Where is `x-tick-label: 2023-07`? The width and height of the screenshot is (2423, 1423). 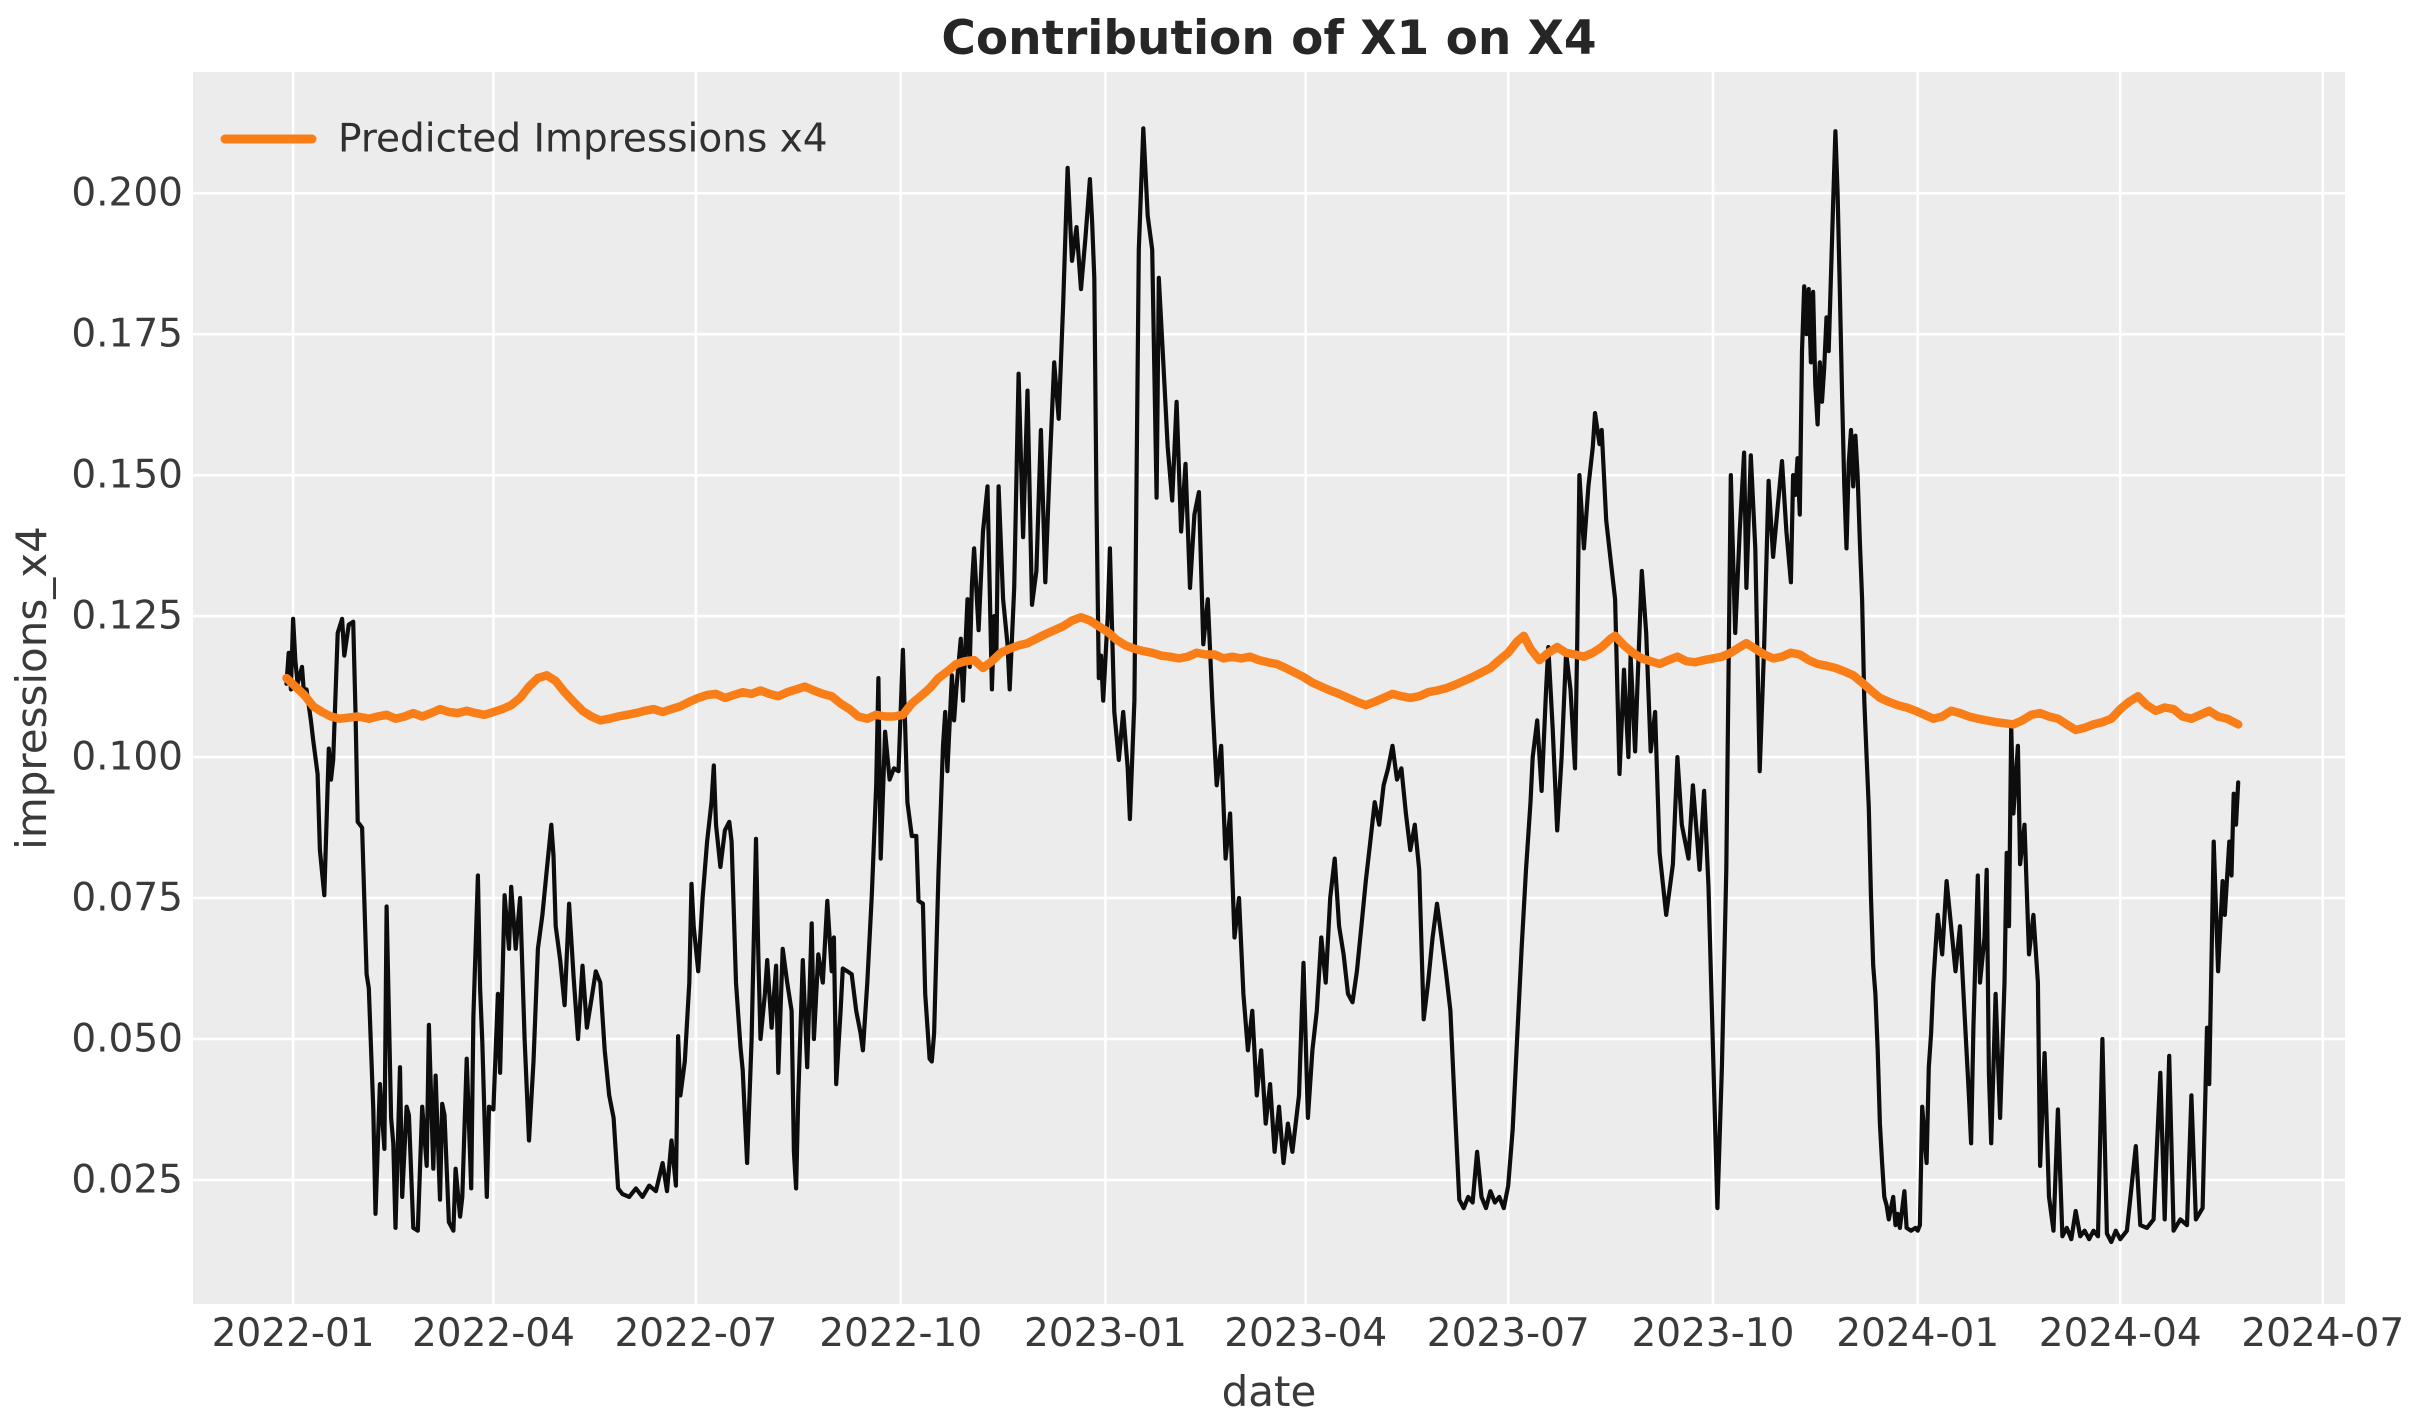 x-tick-label: 2023-07 is located at coordinates (1508, 1333).